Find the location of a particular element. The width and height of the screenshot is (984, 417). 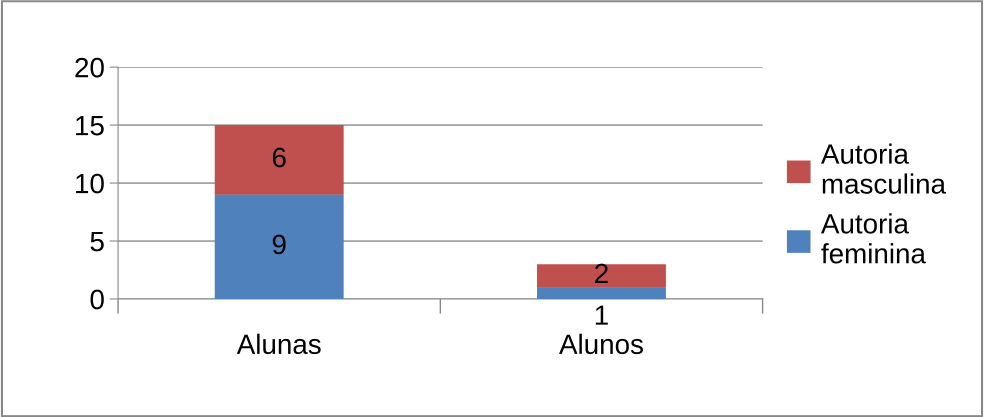

legend-label: Autoria feminina is located at coordinates (873, 238).